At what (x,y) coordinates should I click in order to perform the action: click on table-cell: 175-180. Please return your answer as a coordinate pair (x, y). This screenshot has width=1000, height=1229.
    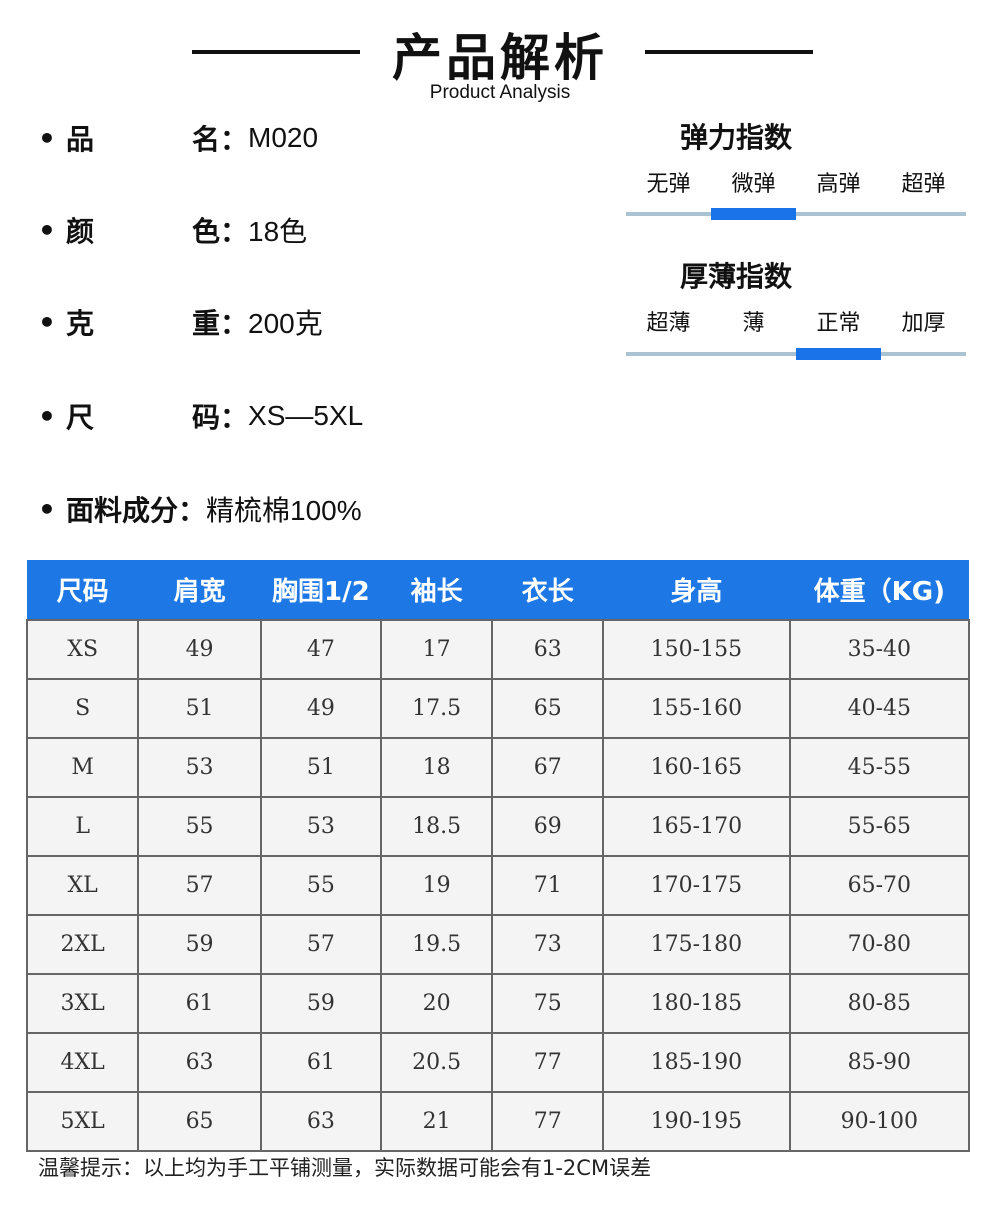
    Looking at the image, I should click on (696, 944).